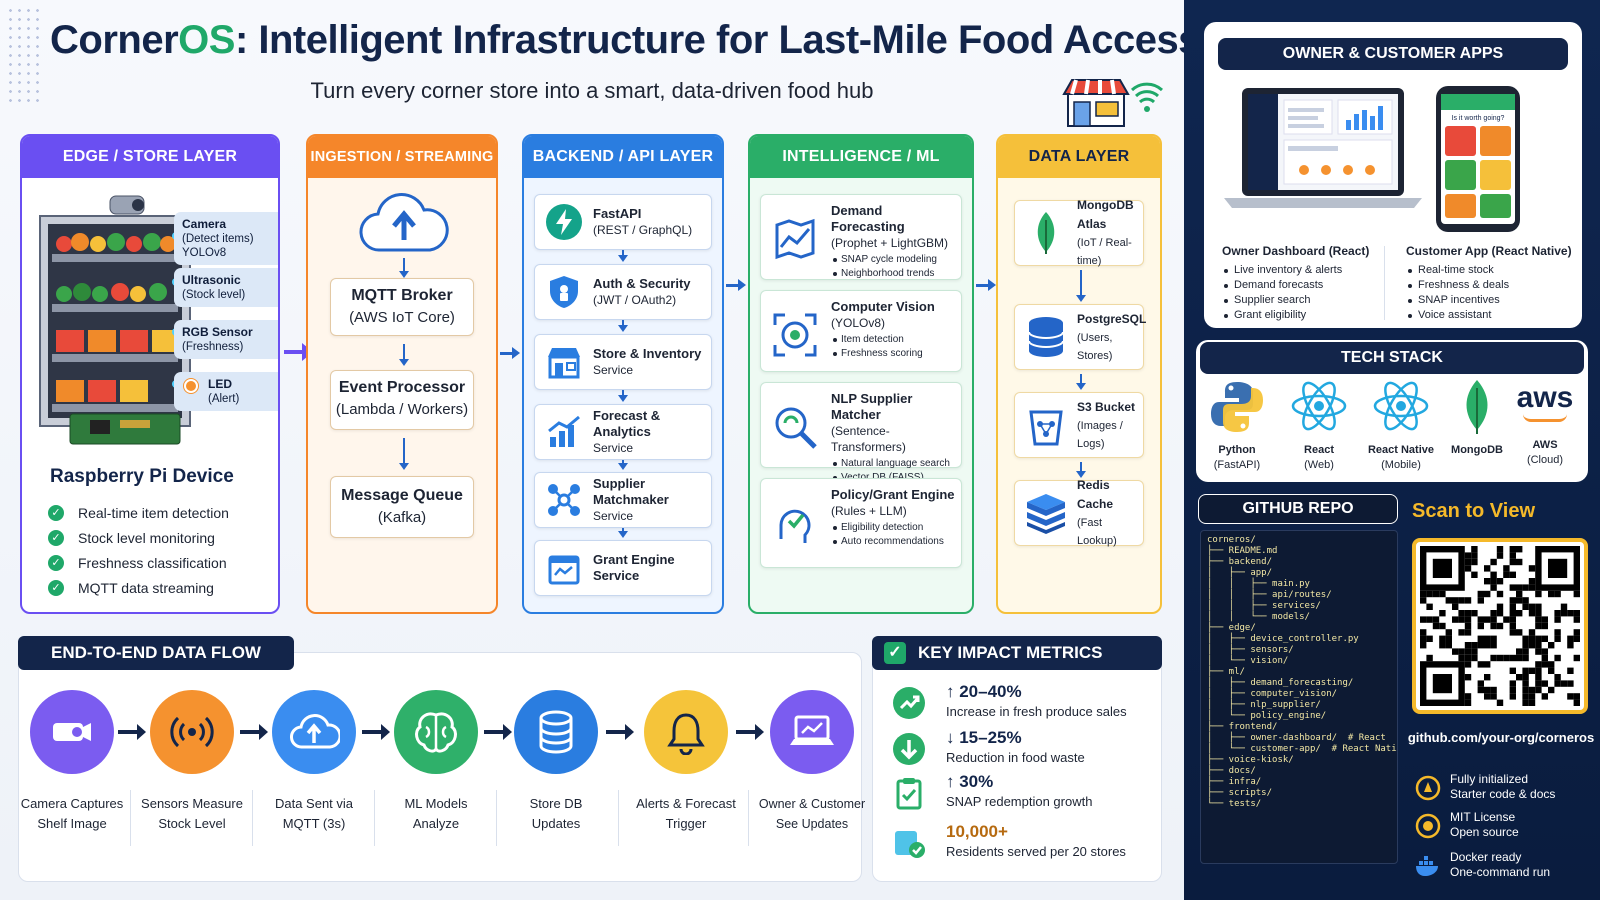  I want to click on tree-line: ├── backend/, so click(1240, 562).